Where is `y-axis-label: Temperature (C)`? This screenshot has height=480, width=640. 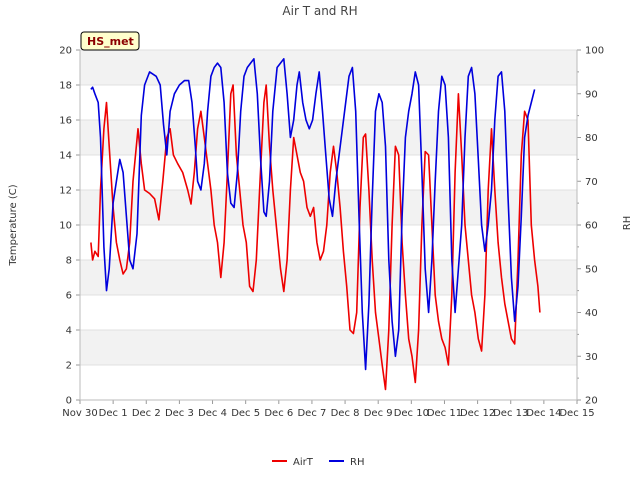
y-axis-label: Temperature (C) is located at coordinates (13, 225).